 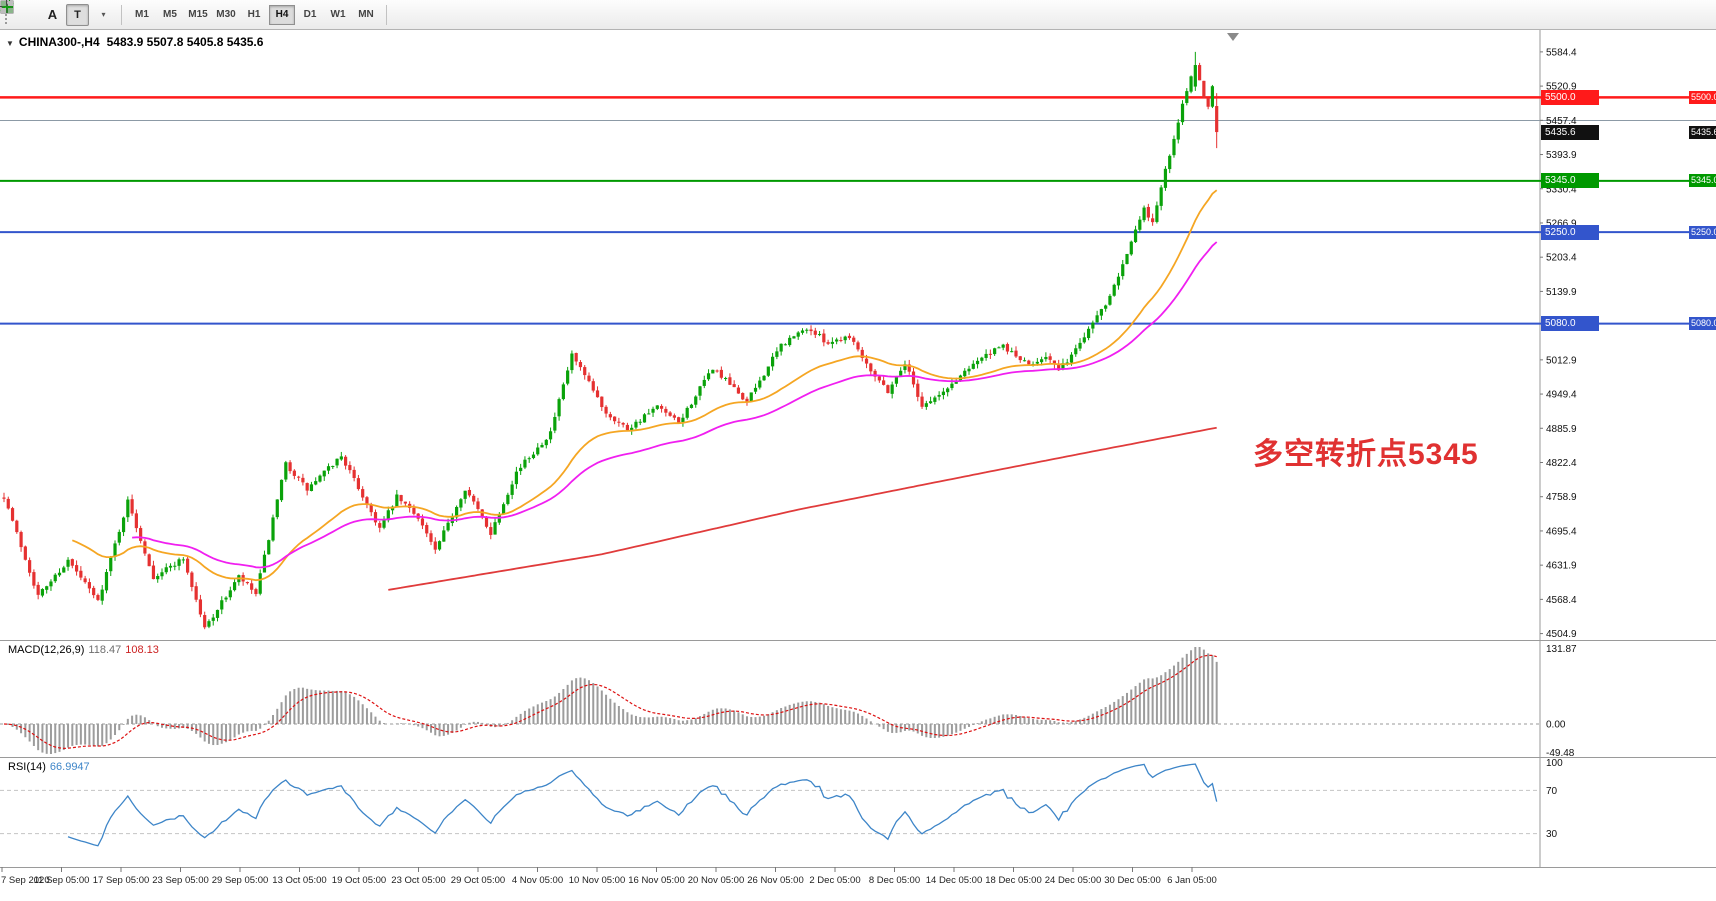 I want to click on text-a-icon: A, so click(x=52, y=14).